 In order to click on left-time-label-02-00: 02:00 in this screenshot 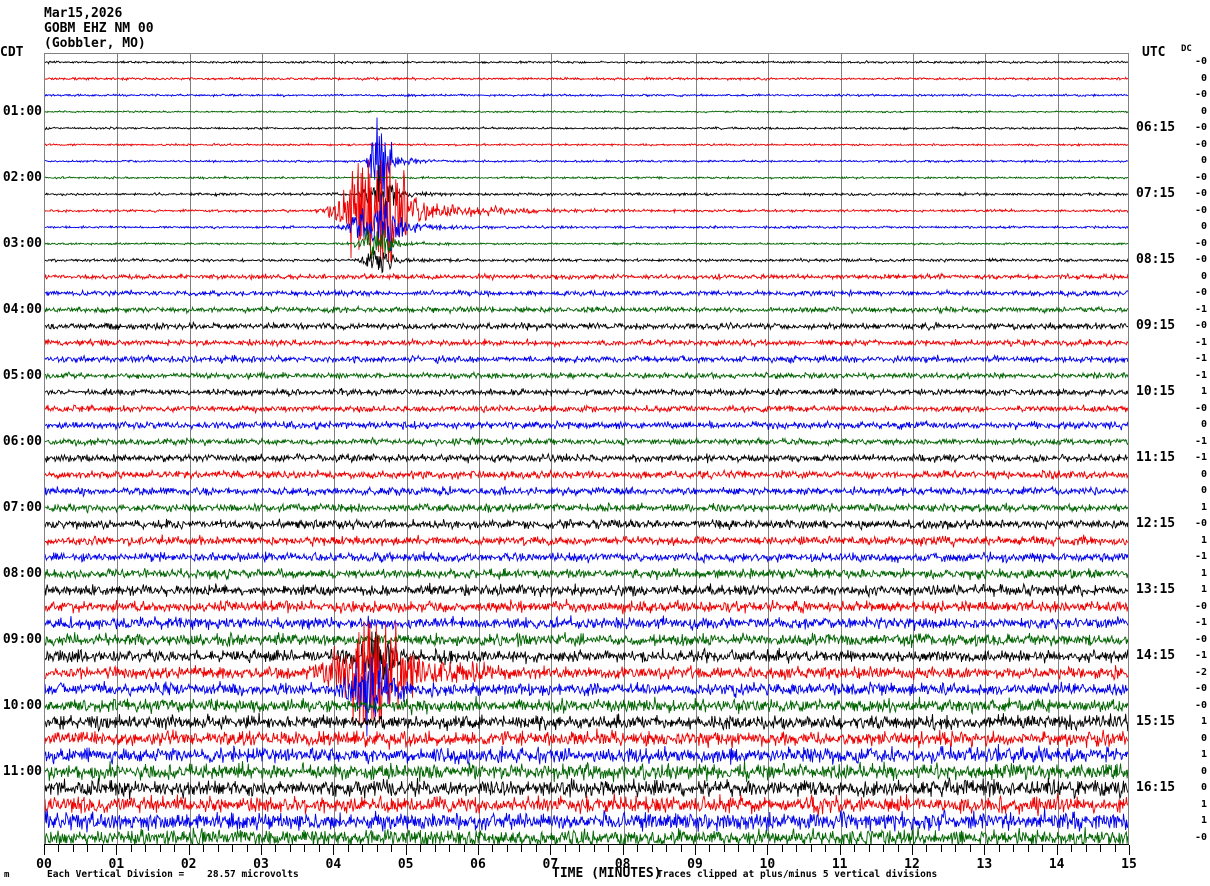, I will do `click(22, 177)`.